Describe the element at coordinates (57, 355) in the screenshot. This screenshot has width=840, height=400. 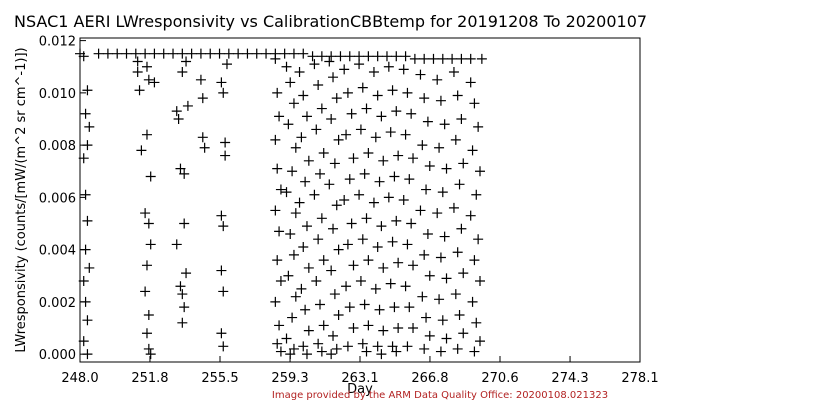
I see `y-tick-label: 0.000` at that location.